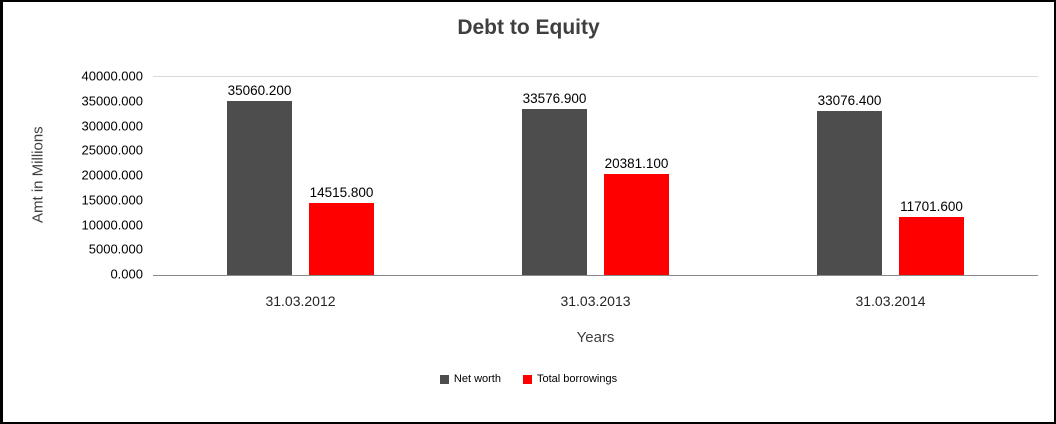 The width and height of the screenshot is (1056, 424). What do you see at coordinates (595, 337) in the screenshot?
I see `x-axis-title: Years` at bounding box center [595, 337].